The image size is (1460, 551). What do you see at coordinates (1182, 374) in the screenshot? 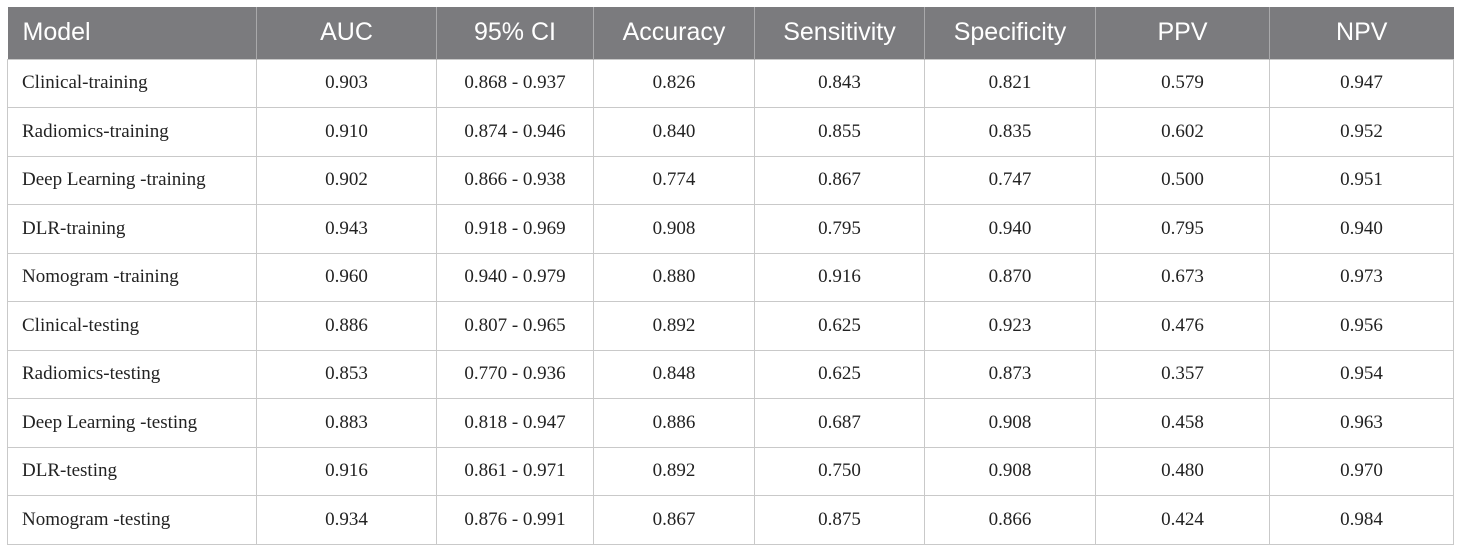
I see `ppv-cell: 0.357` at bounding box center [1182, 374].